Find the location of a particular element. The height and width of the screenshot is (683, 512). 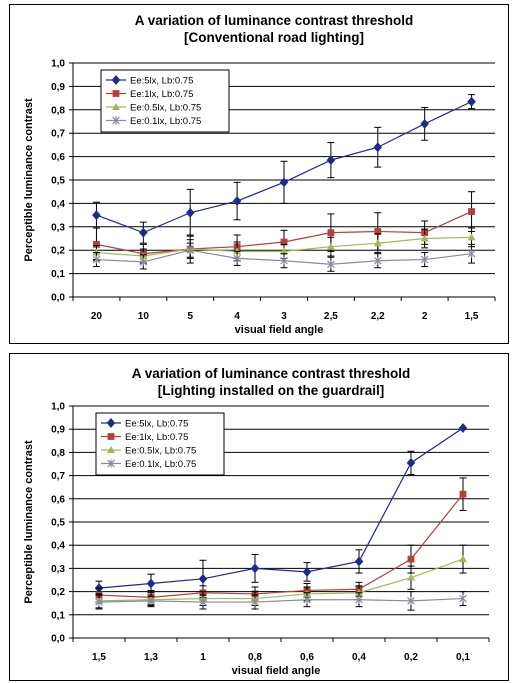

x-tick-label: 0,1 is located at coordinates (463, 657).